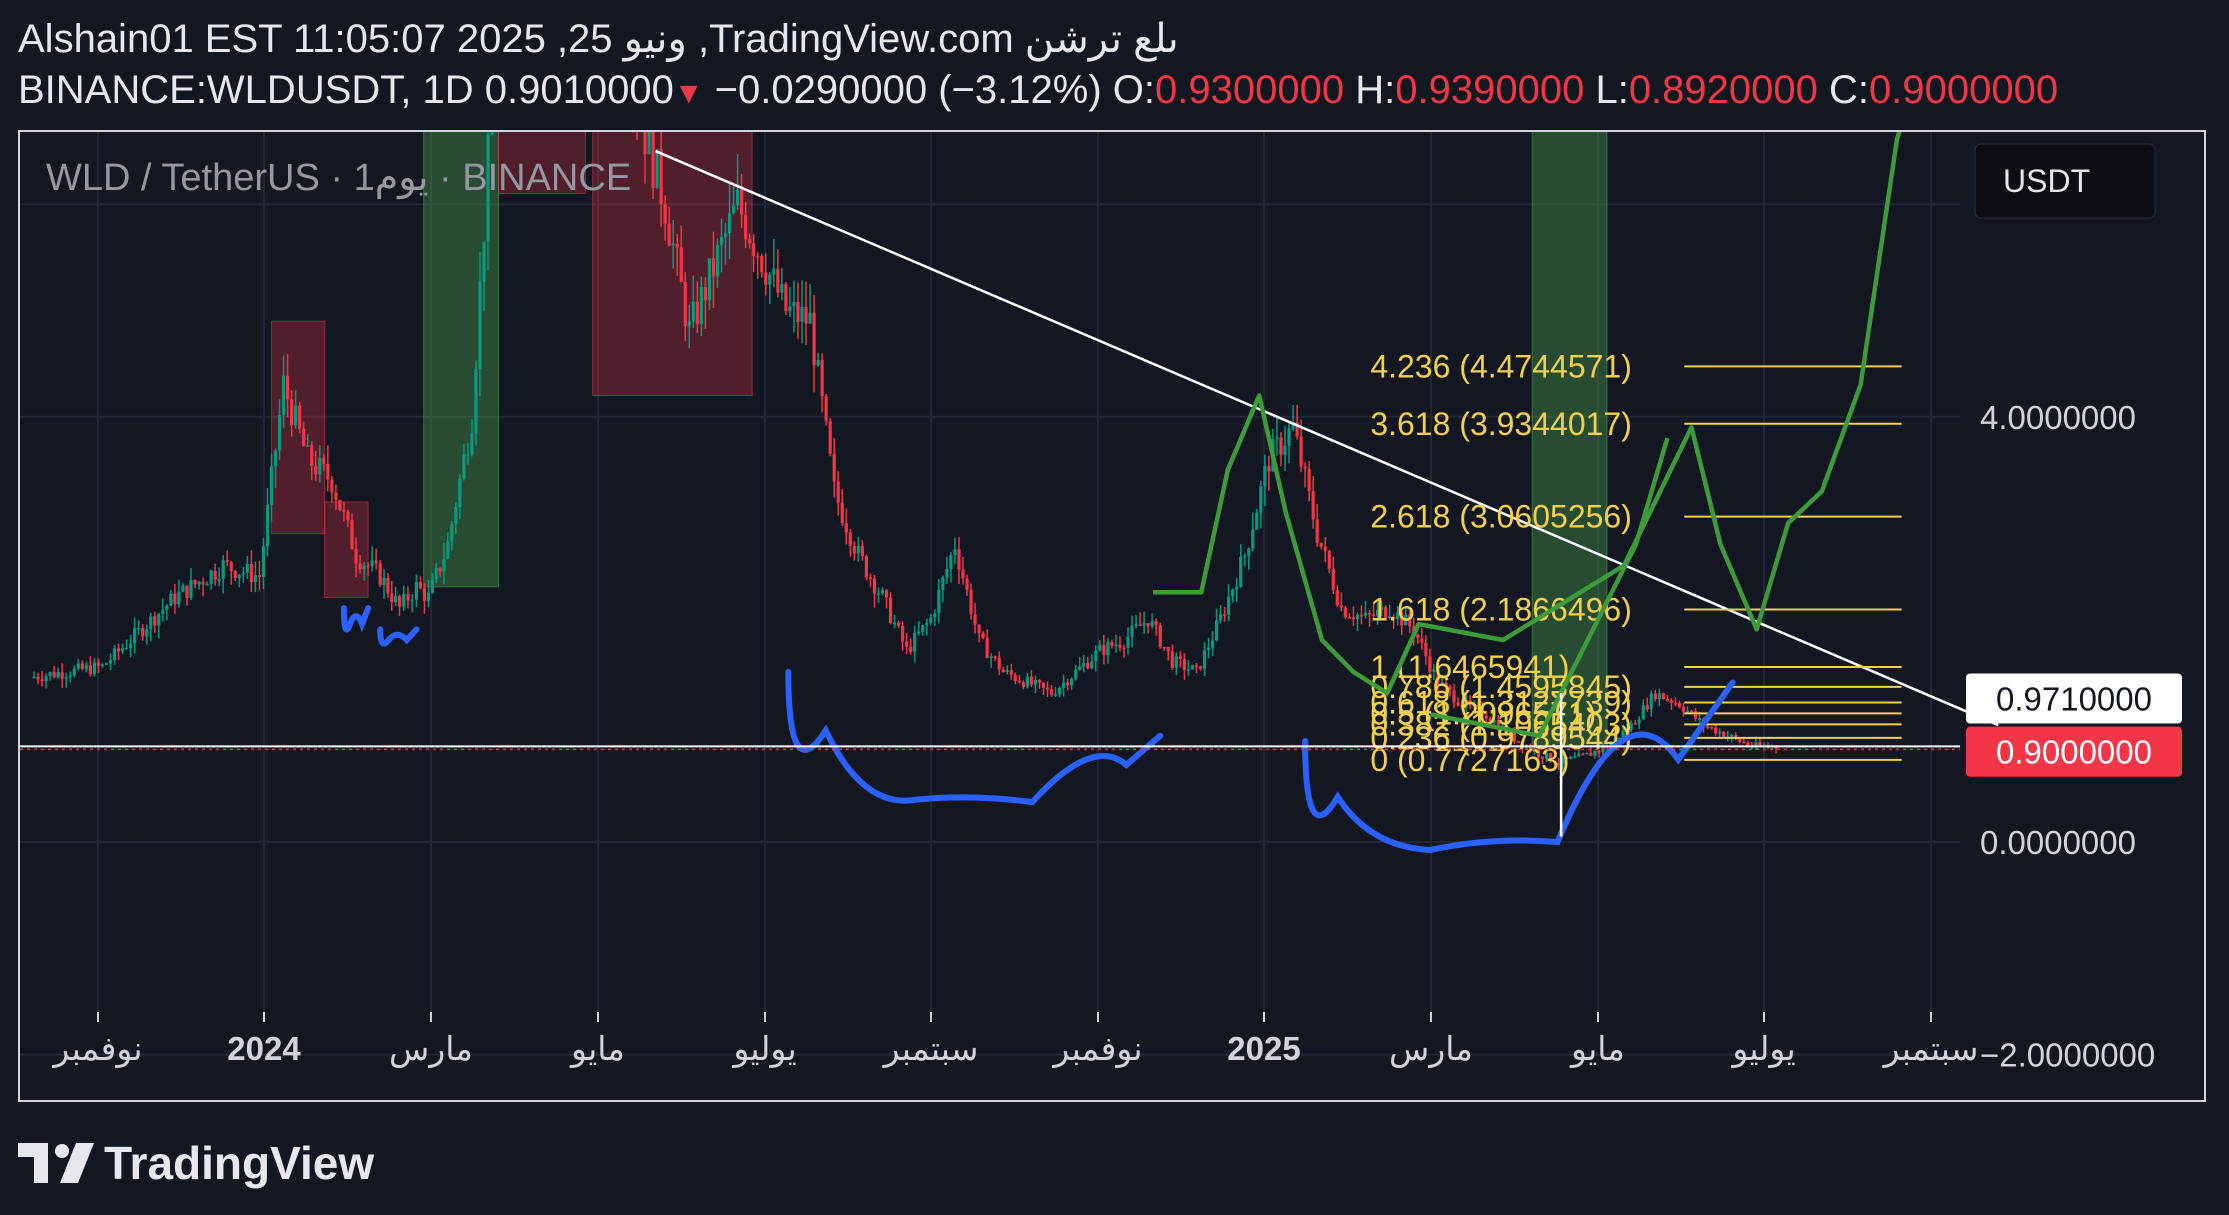 The width and height of the screenshot is (2229, 1215). What do you see at coordinates (542, 163) in the screenshot?
I see `red-zone` at bounding box center [542, 163].